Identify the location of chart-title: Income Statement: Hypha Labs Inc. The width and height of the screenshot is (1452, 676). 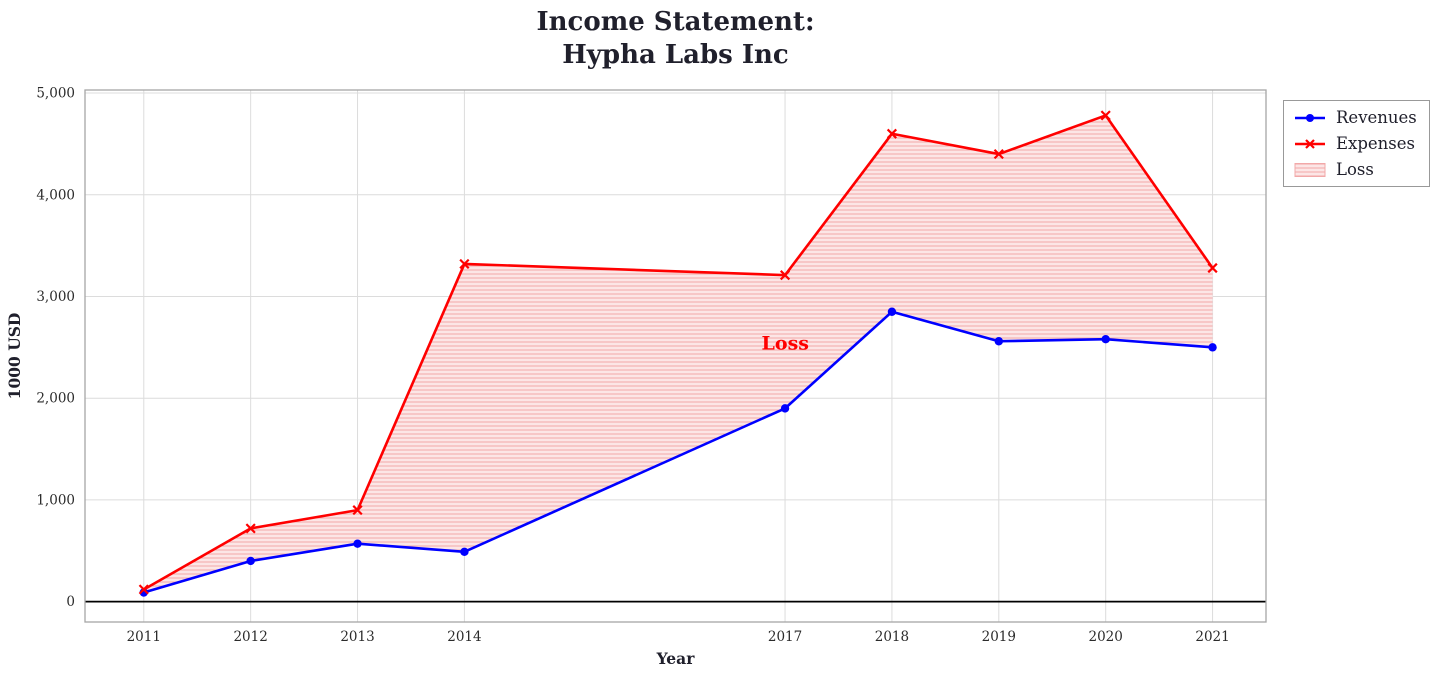
(675, 39).